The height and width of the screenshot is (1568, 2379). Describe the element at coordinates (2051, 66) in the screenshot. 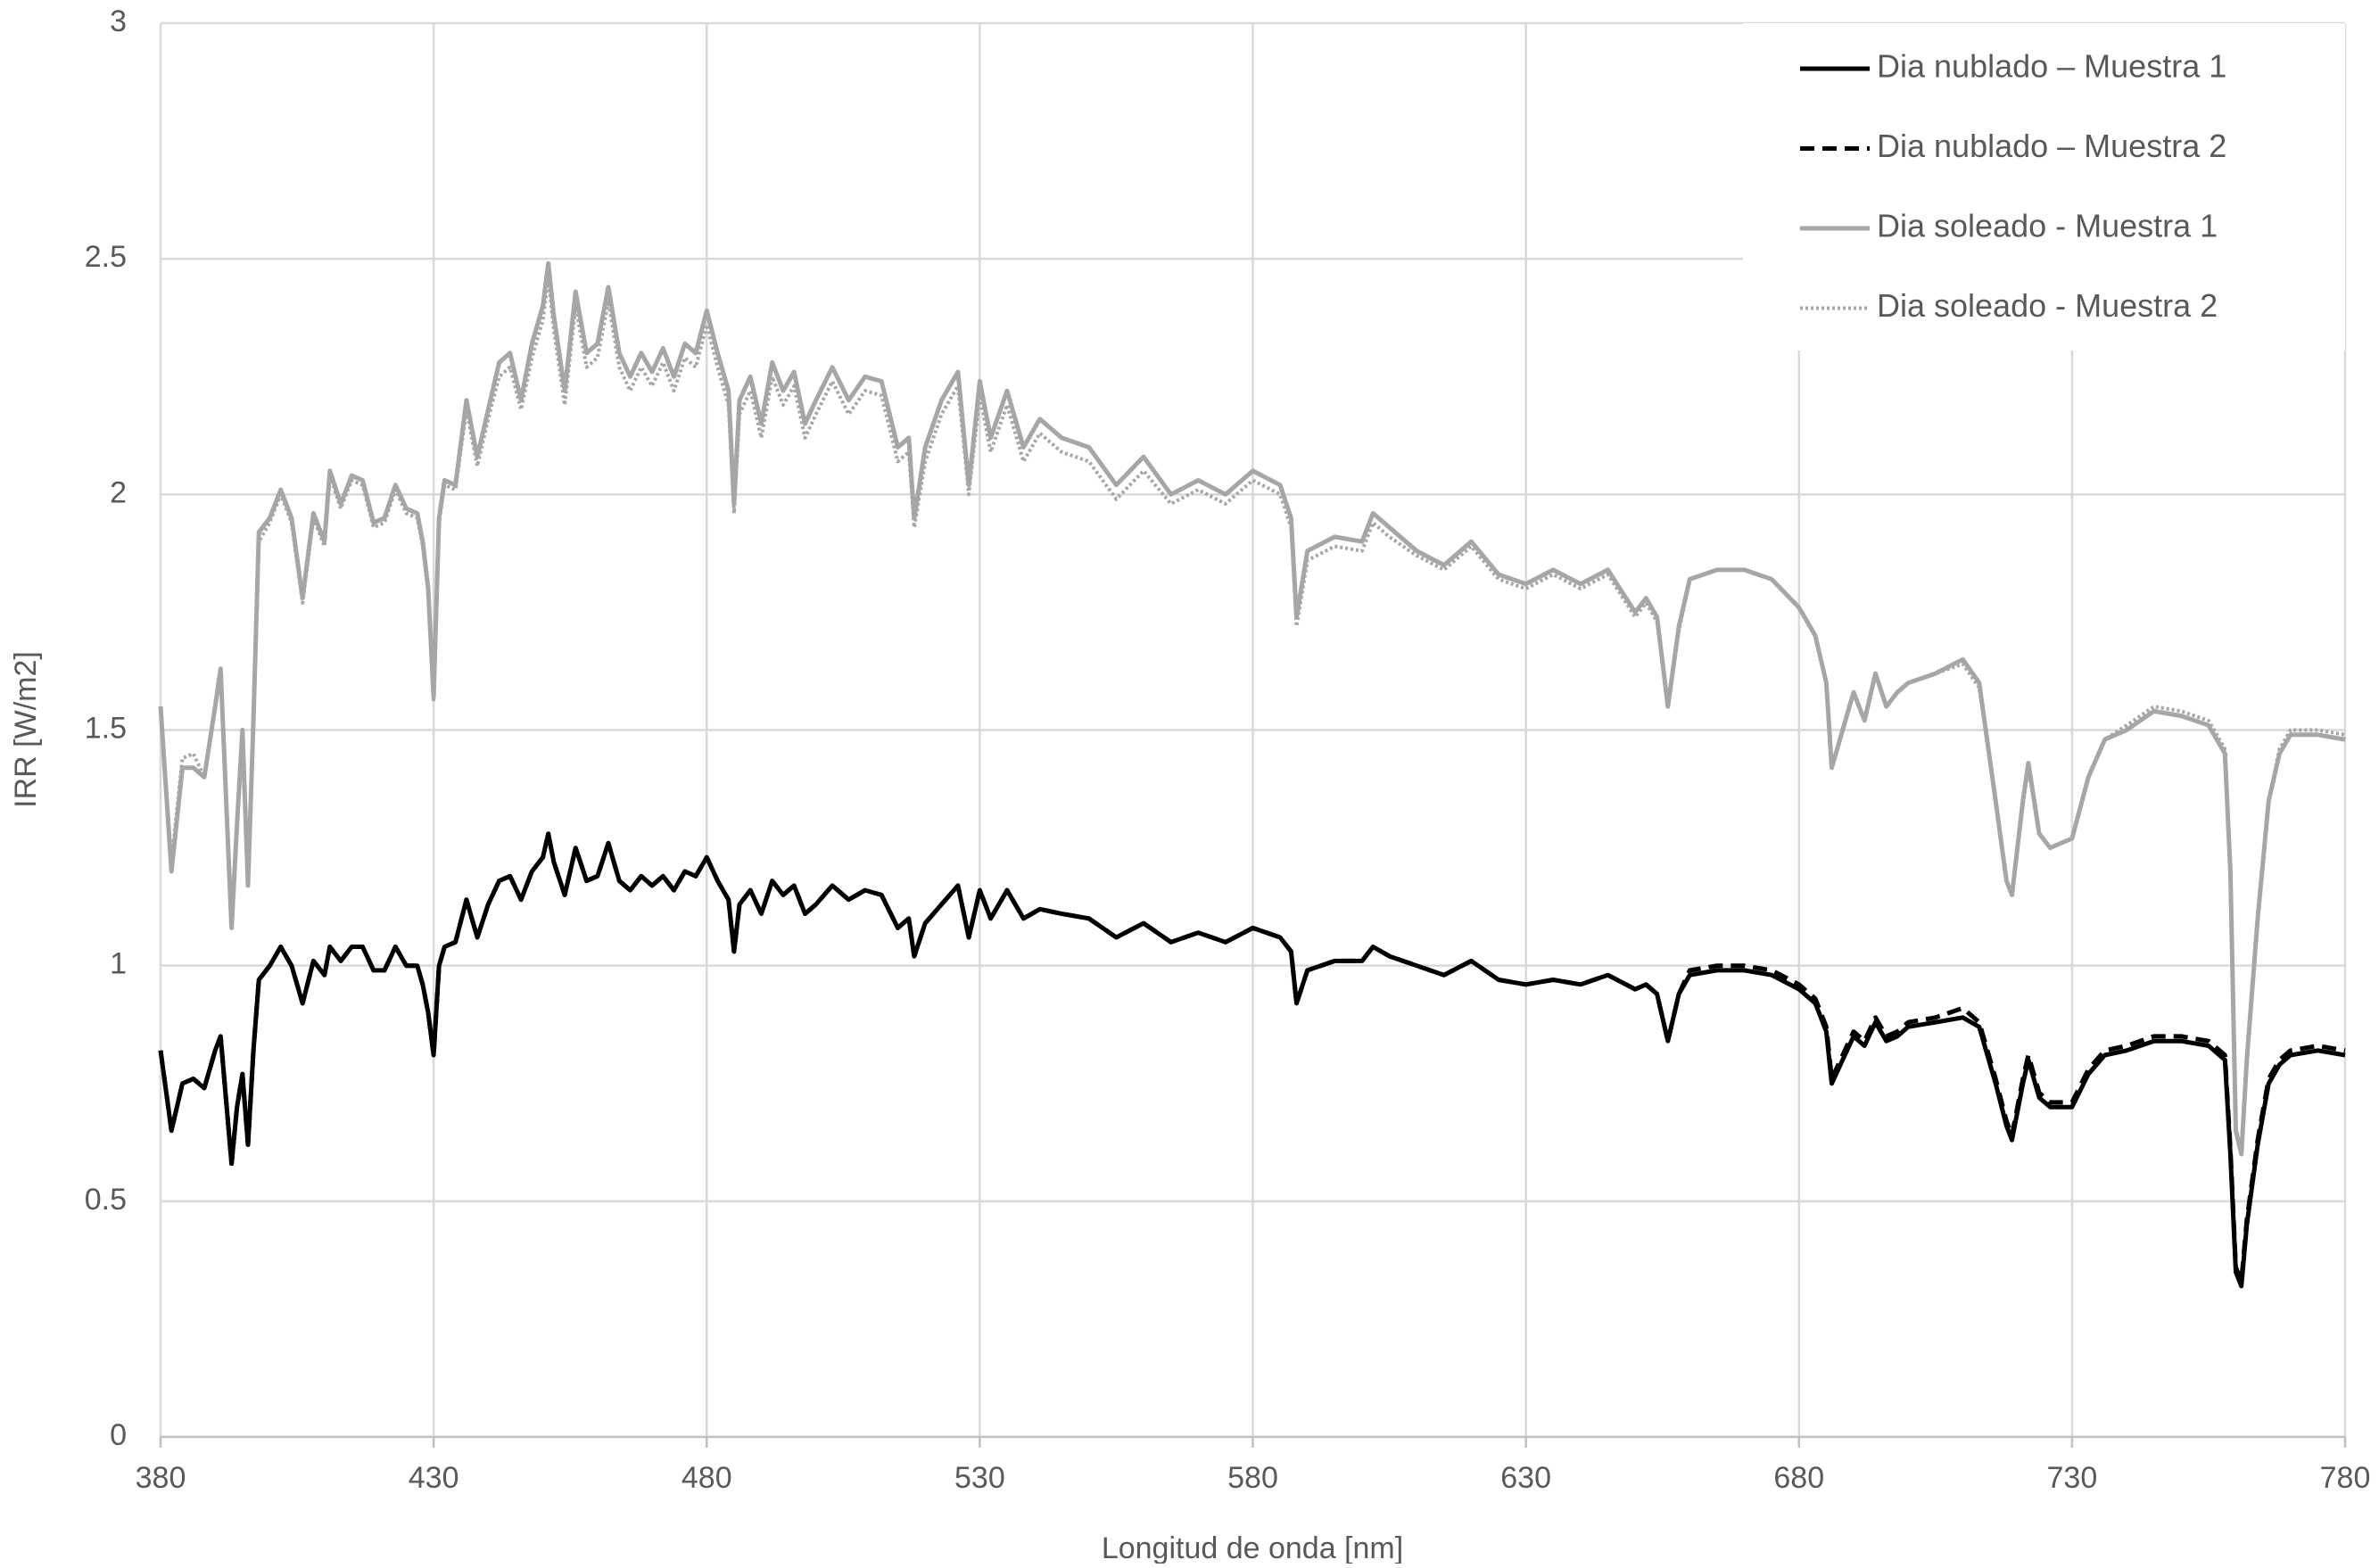

I see `legend-label: Dia nublado – Muestra 1` at that location.